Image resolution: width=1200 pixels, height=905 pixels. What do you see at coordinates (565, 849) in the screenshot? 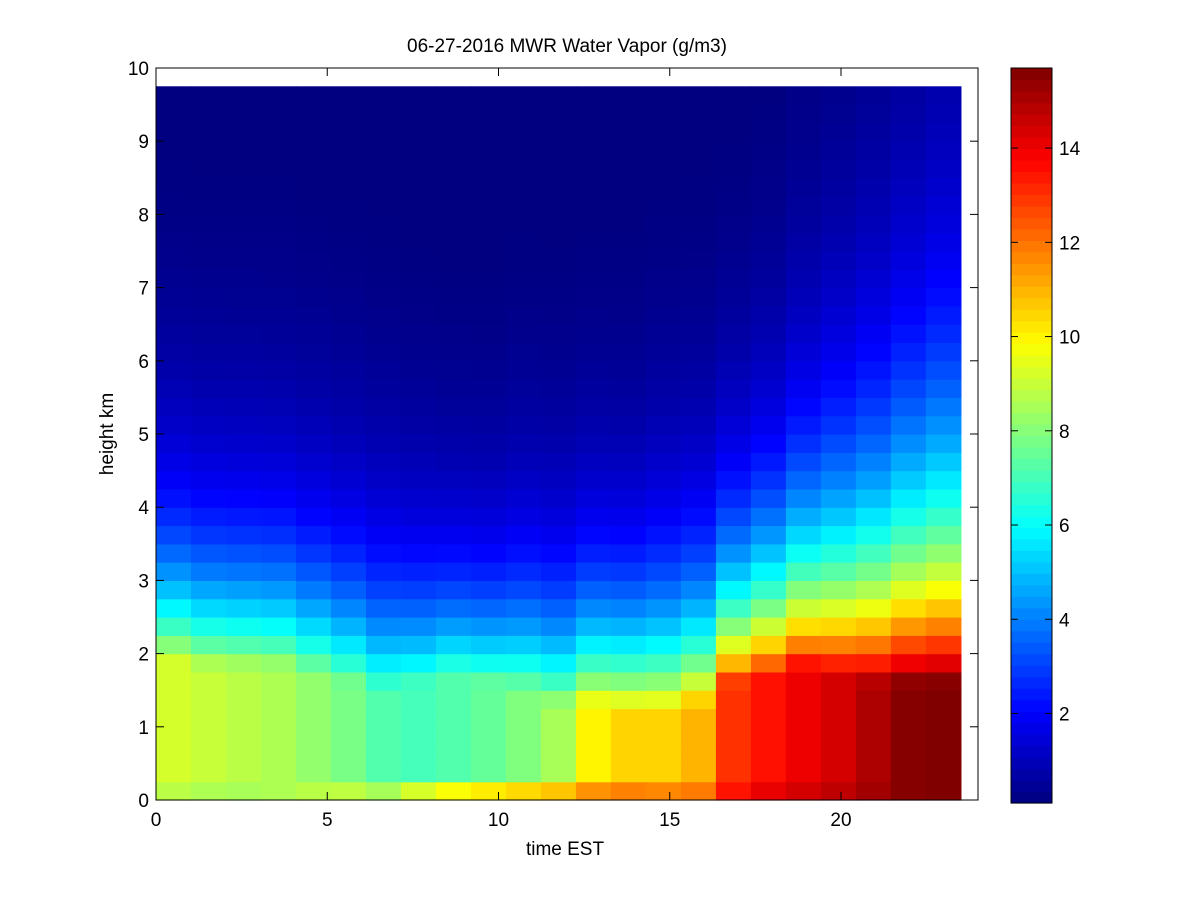
I see `x-axis-label: time EST` at bounding box center [565, 849].